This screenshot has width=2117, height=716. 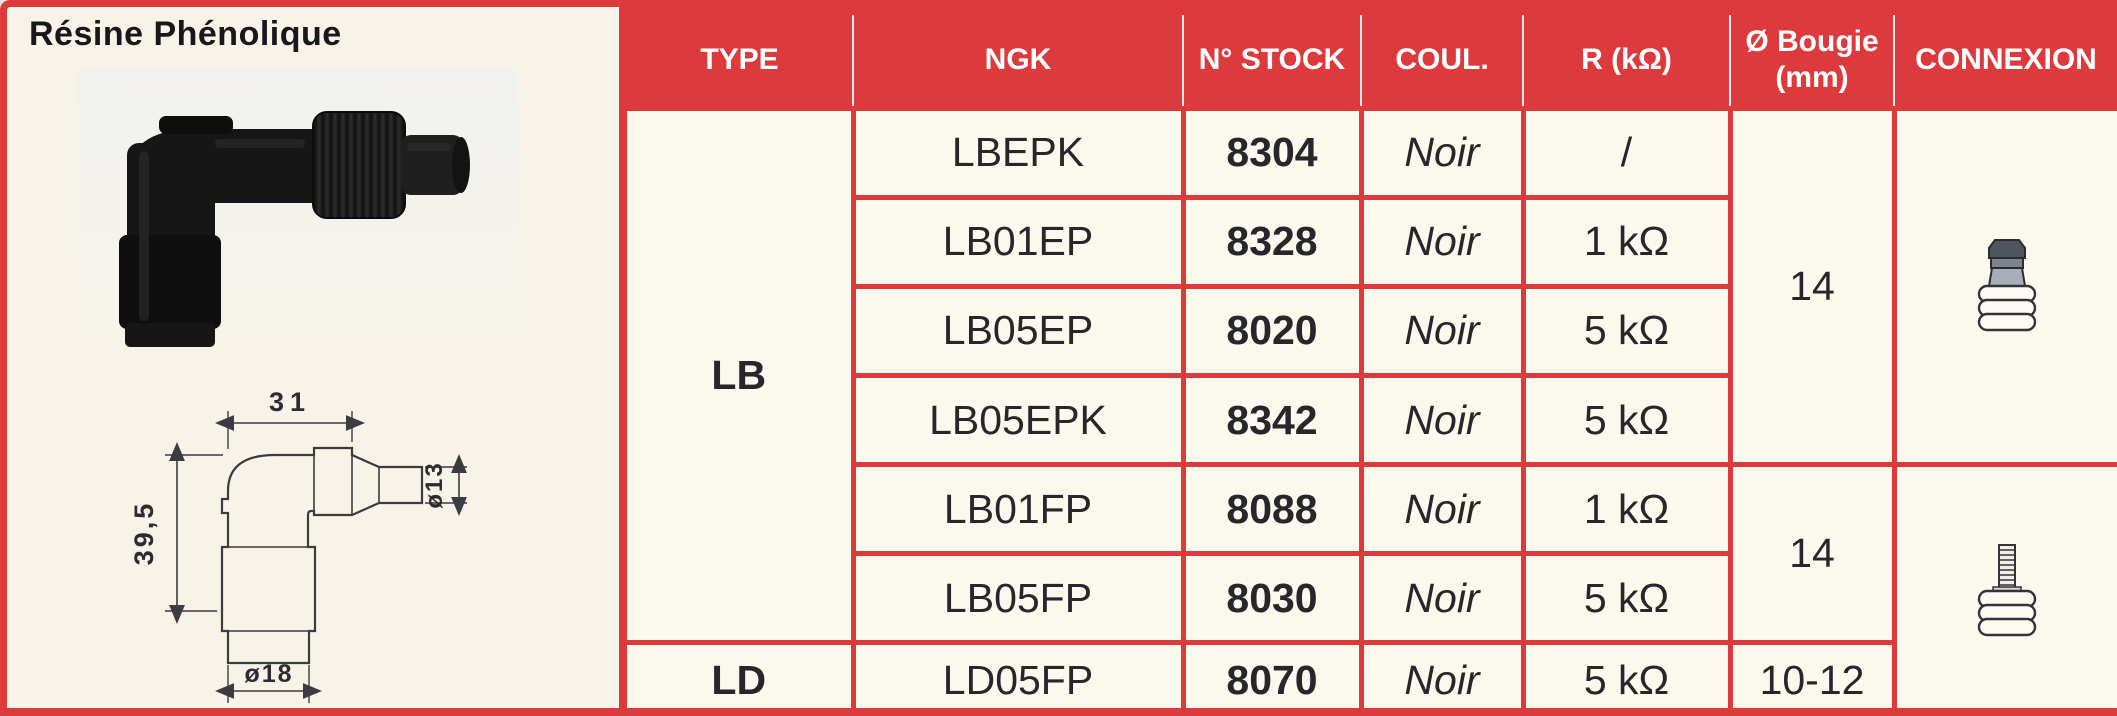 What do you see at coordinates (1272, 152) in the screenshot?
I see `stock-cell: 8304` at bounding box center [1272, 152].